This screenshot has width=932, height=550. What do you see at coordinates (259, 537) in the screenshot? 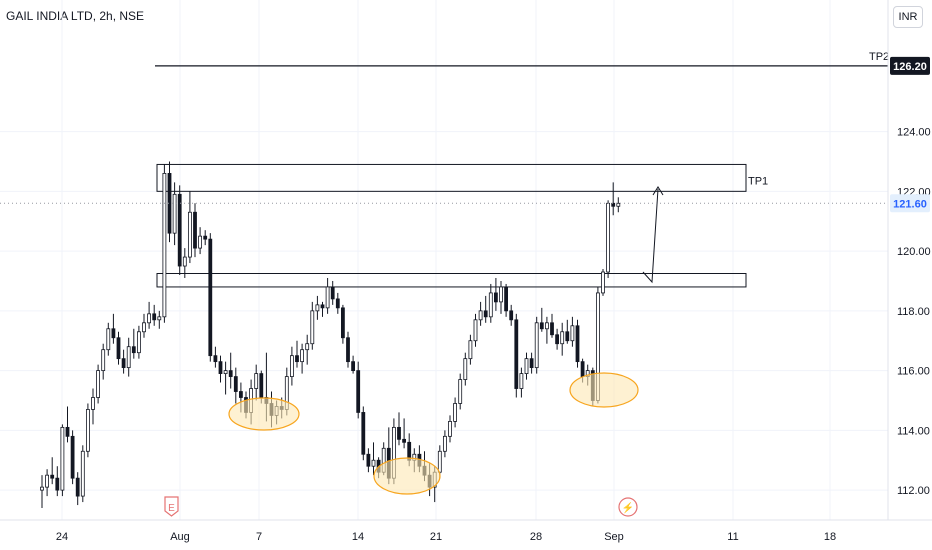
I see `x-tick-label: 7` at bounding box center [259, 537].